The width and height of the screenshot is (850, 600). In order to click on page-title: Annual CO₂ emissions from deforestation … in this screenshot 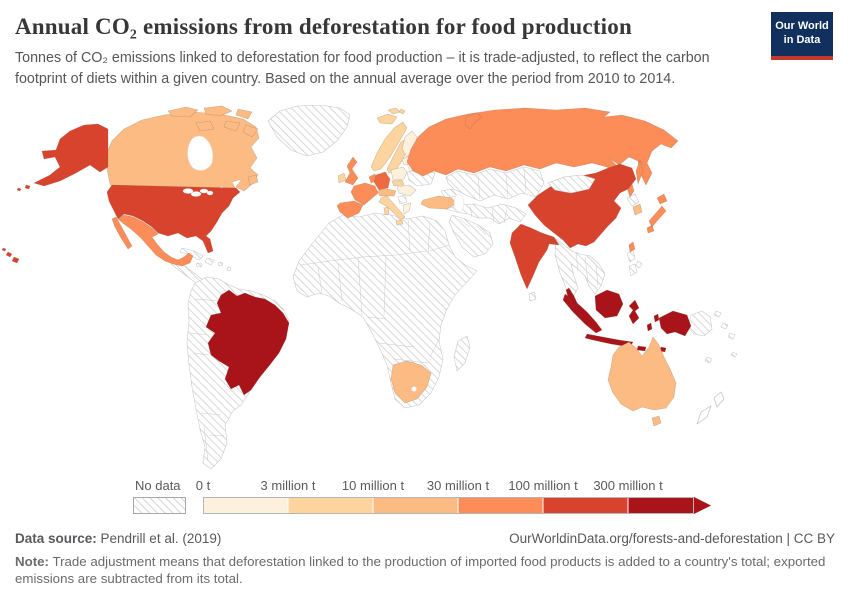, I will do `click(323, 26)`.